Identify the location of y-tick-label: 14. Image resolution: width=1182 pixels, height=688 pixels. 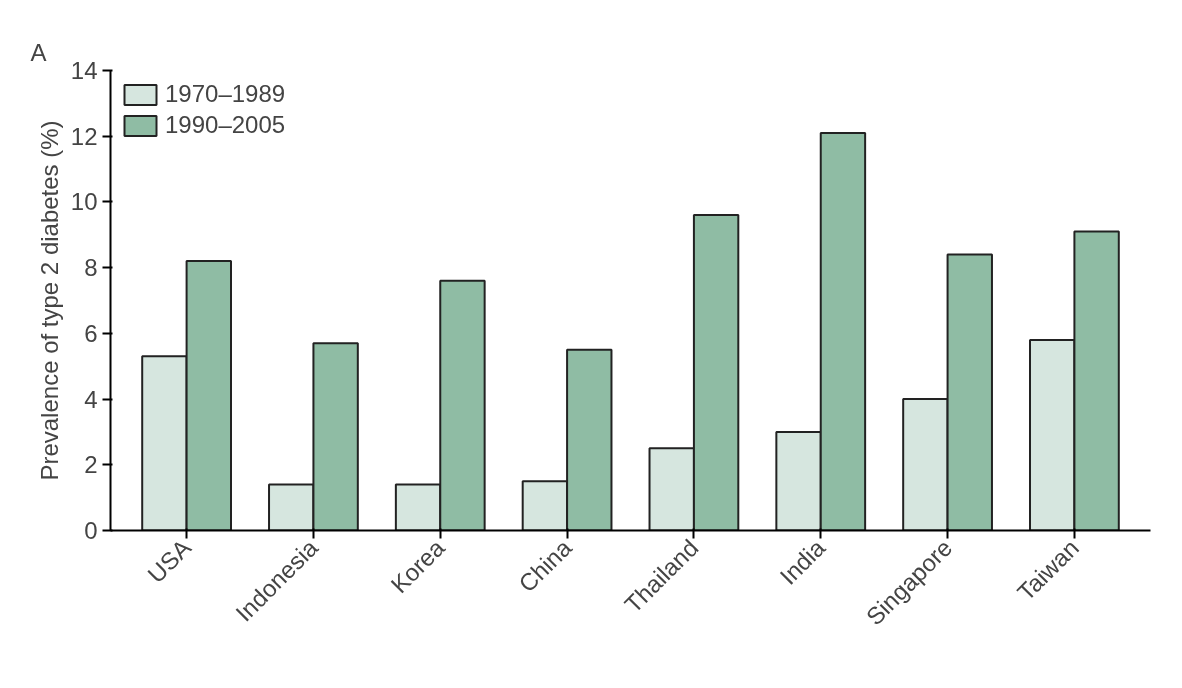
(84, 70).